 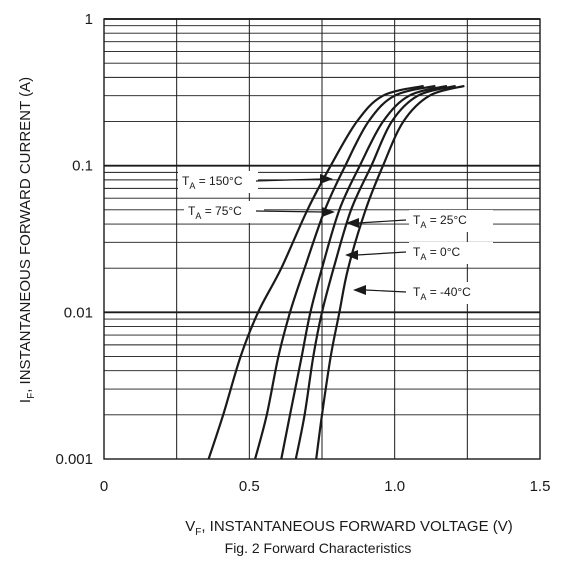 What do you see at coordinates (215, 212) in the screenshot?
I see `series-label-text: TA = 75°C` at bounding box center [215, 212].